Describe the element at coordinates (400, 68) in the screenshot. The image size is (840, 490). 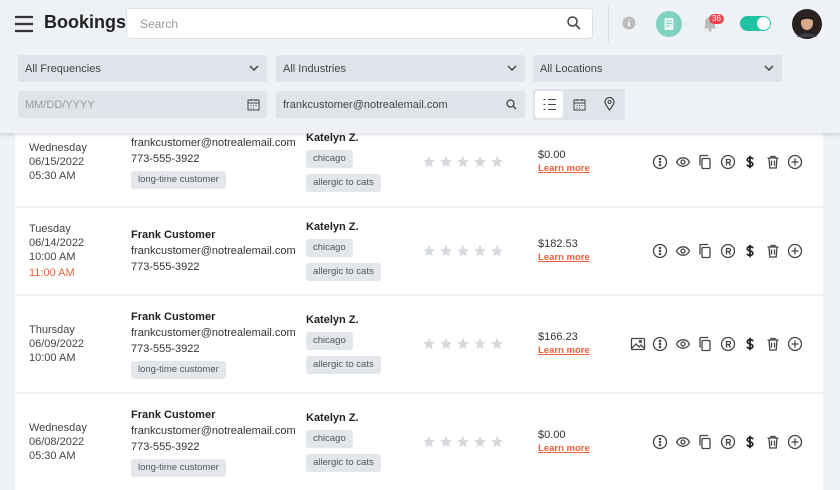
I see `industry-select: All Industries` at that location.